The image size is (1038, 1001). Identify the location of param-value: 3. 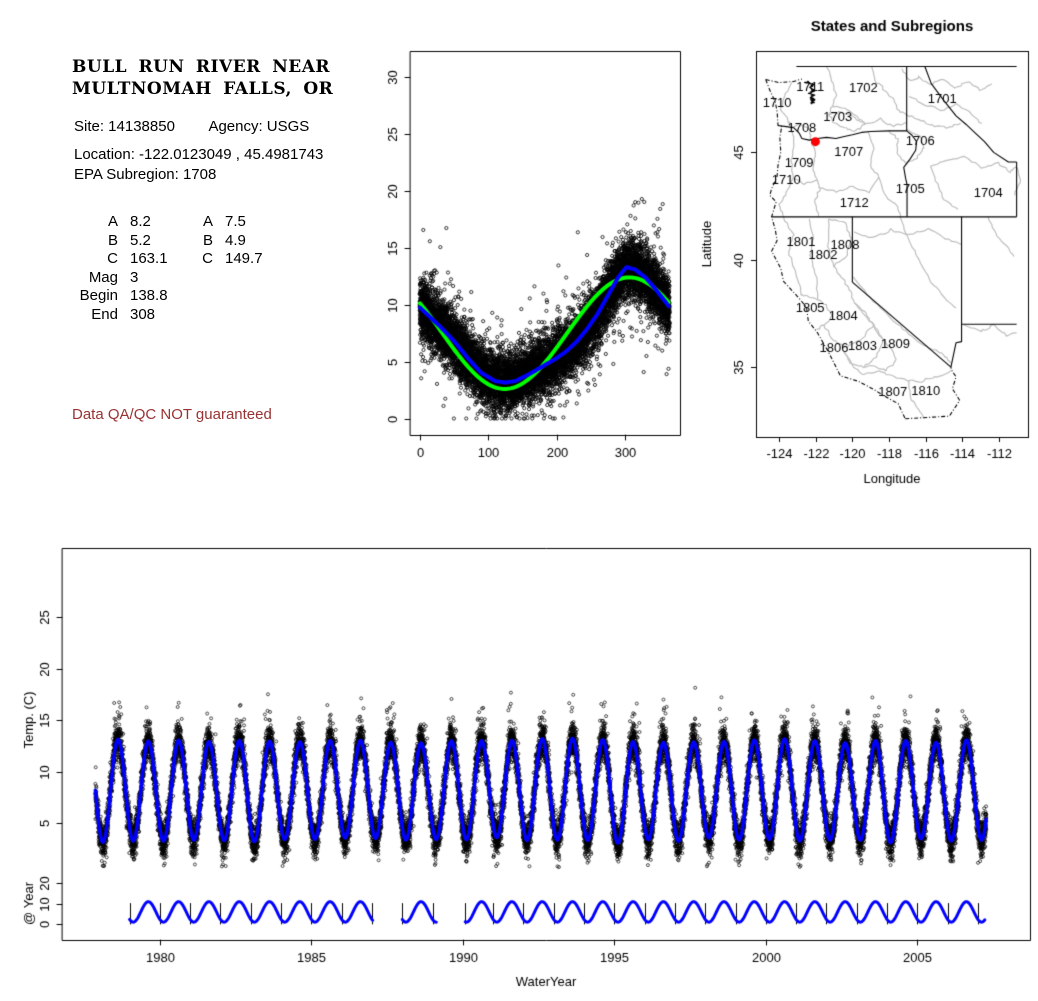
(134, 277).